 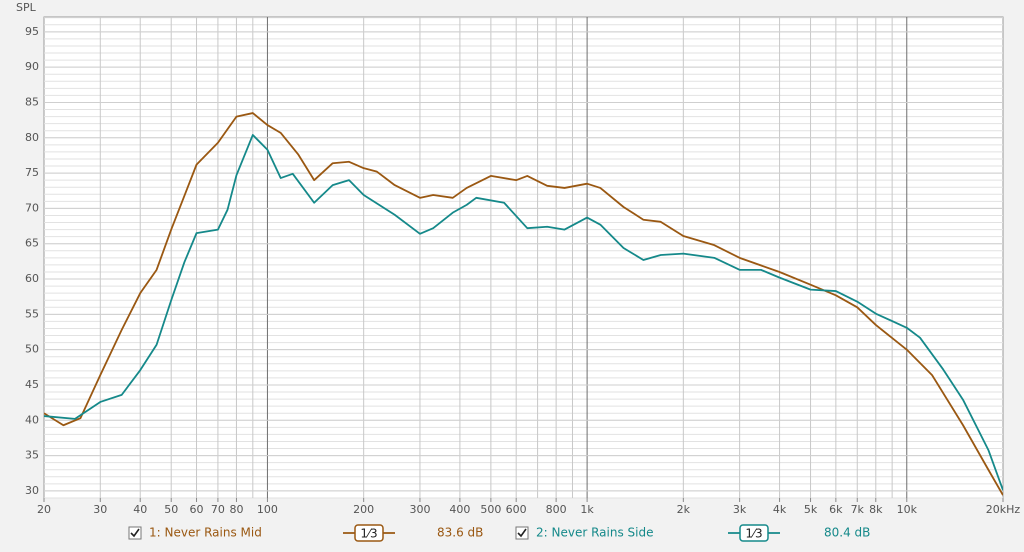 I want to click on x-tick-label: 6k, so click(x=836, y=509).